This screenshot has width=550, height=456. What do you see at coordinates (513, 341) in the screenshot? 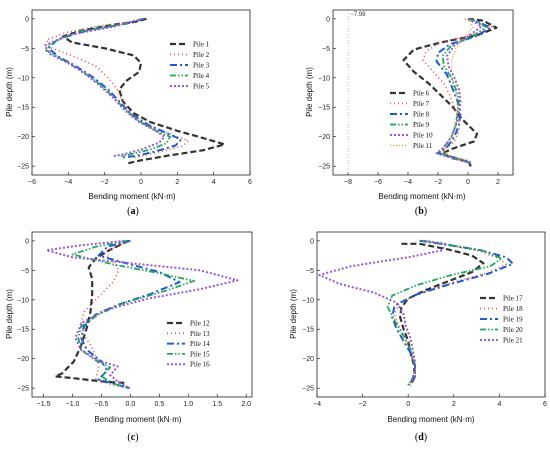
I see `legend-label: Pile 21` at bounding box center [513, 341].